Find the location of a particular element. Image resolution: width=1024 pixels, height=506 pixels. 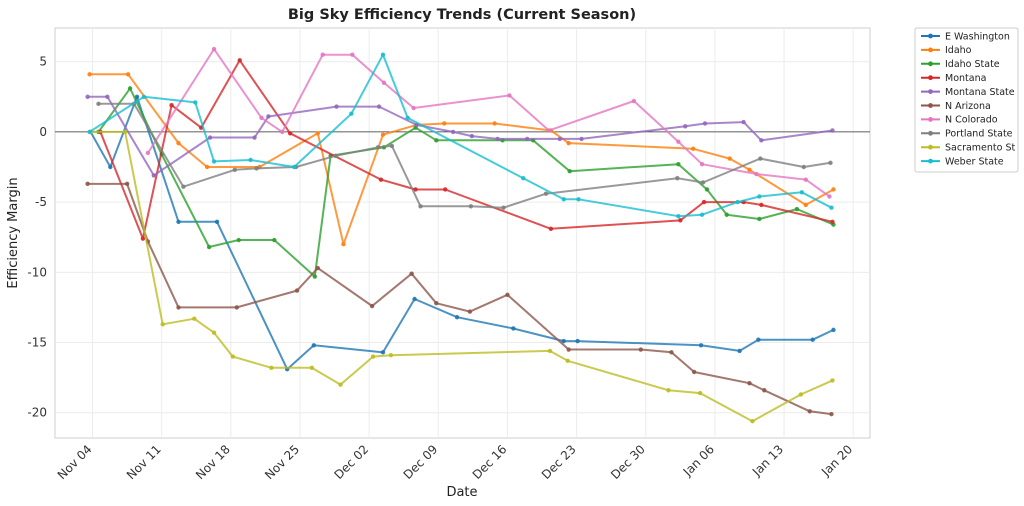

series-montana-state is located at coordinates (460, 136).